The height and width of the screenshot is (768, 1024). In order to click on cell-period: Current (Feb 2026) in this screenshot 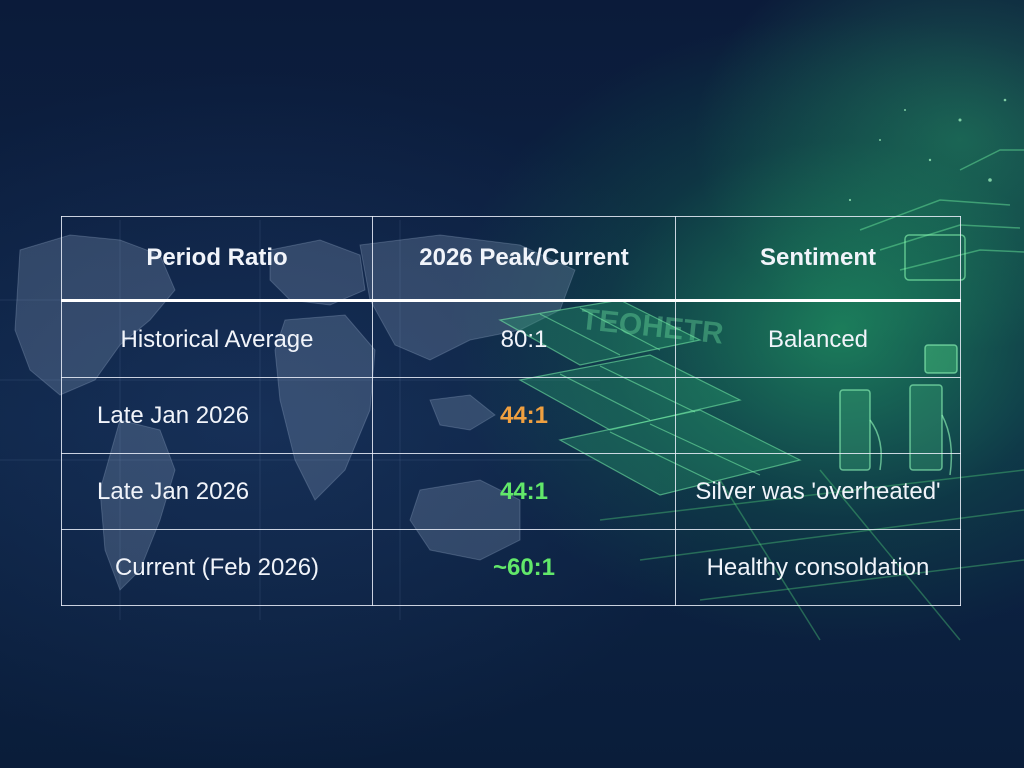, I will do `click(217, 567)`.